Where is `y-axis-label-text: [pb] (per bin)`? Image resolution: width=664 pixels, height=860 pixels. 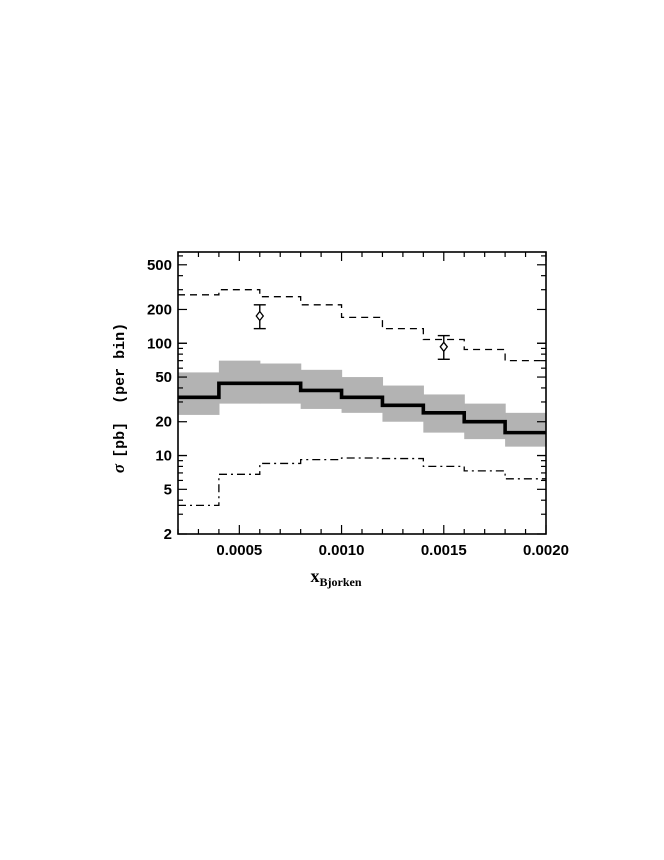 y-axis-label-text: [pb] (per bin) is located at coordinates (120, 390).